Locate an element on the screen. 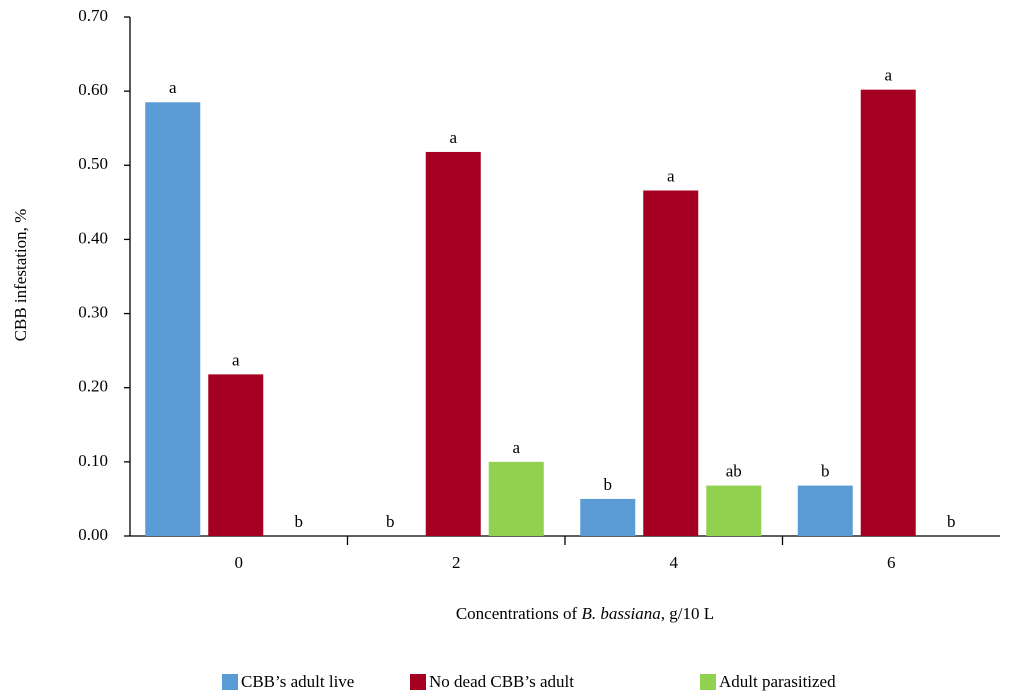 The image size is (1020, 694). x-axis-title-part: Concentrations of is located at coordinates (519, 613).